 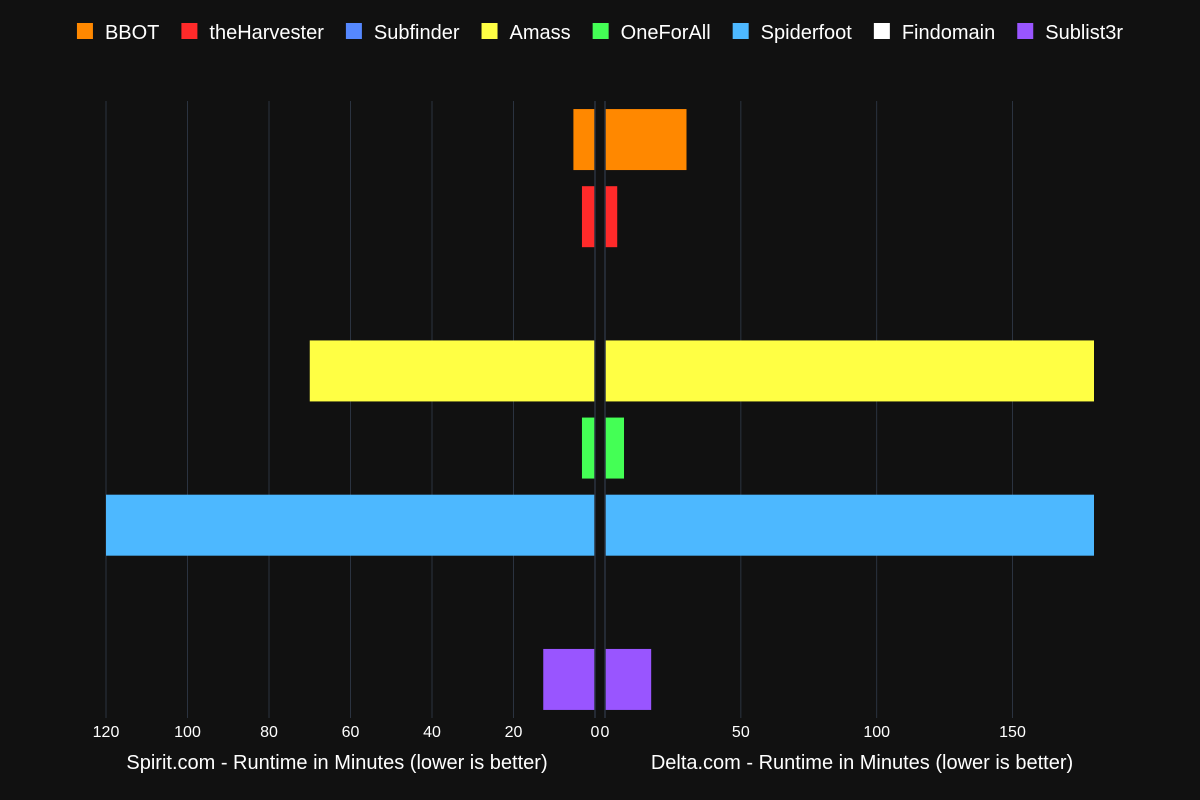 What do you see at coordinates (876, 732) in the screenshot?
I see `right-tick-label: 100` at bounding box center [876, 732].